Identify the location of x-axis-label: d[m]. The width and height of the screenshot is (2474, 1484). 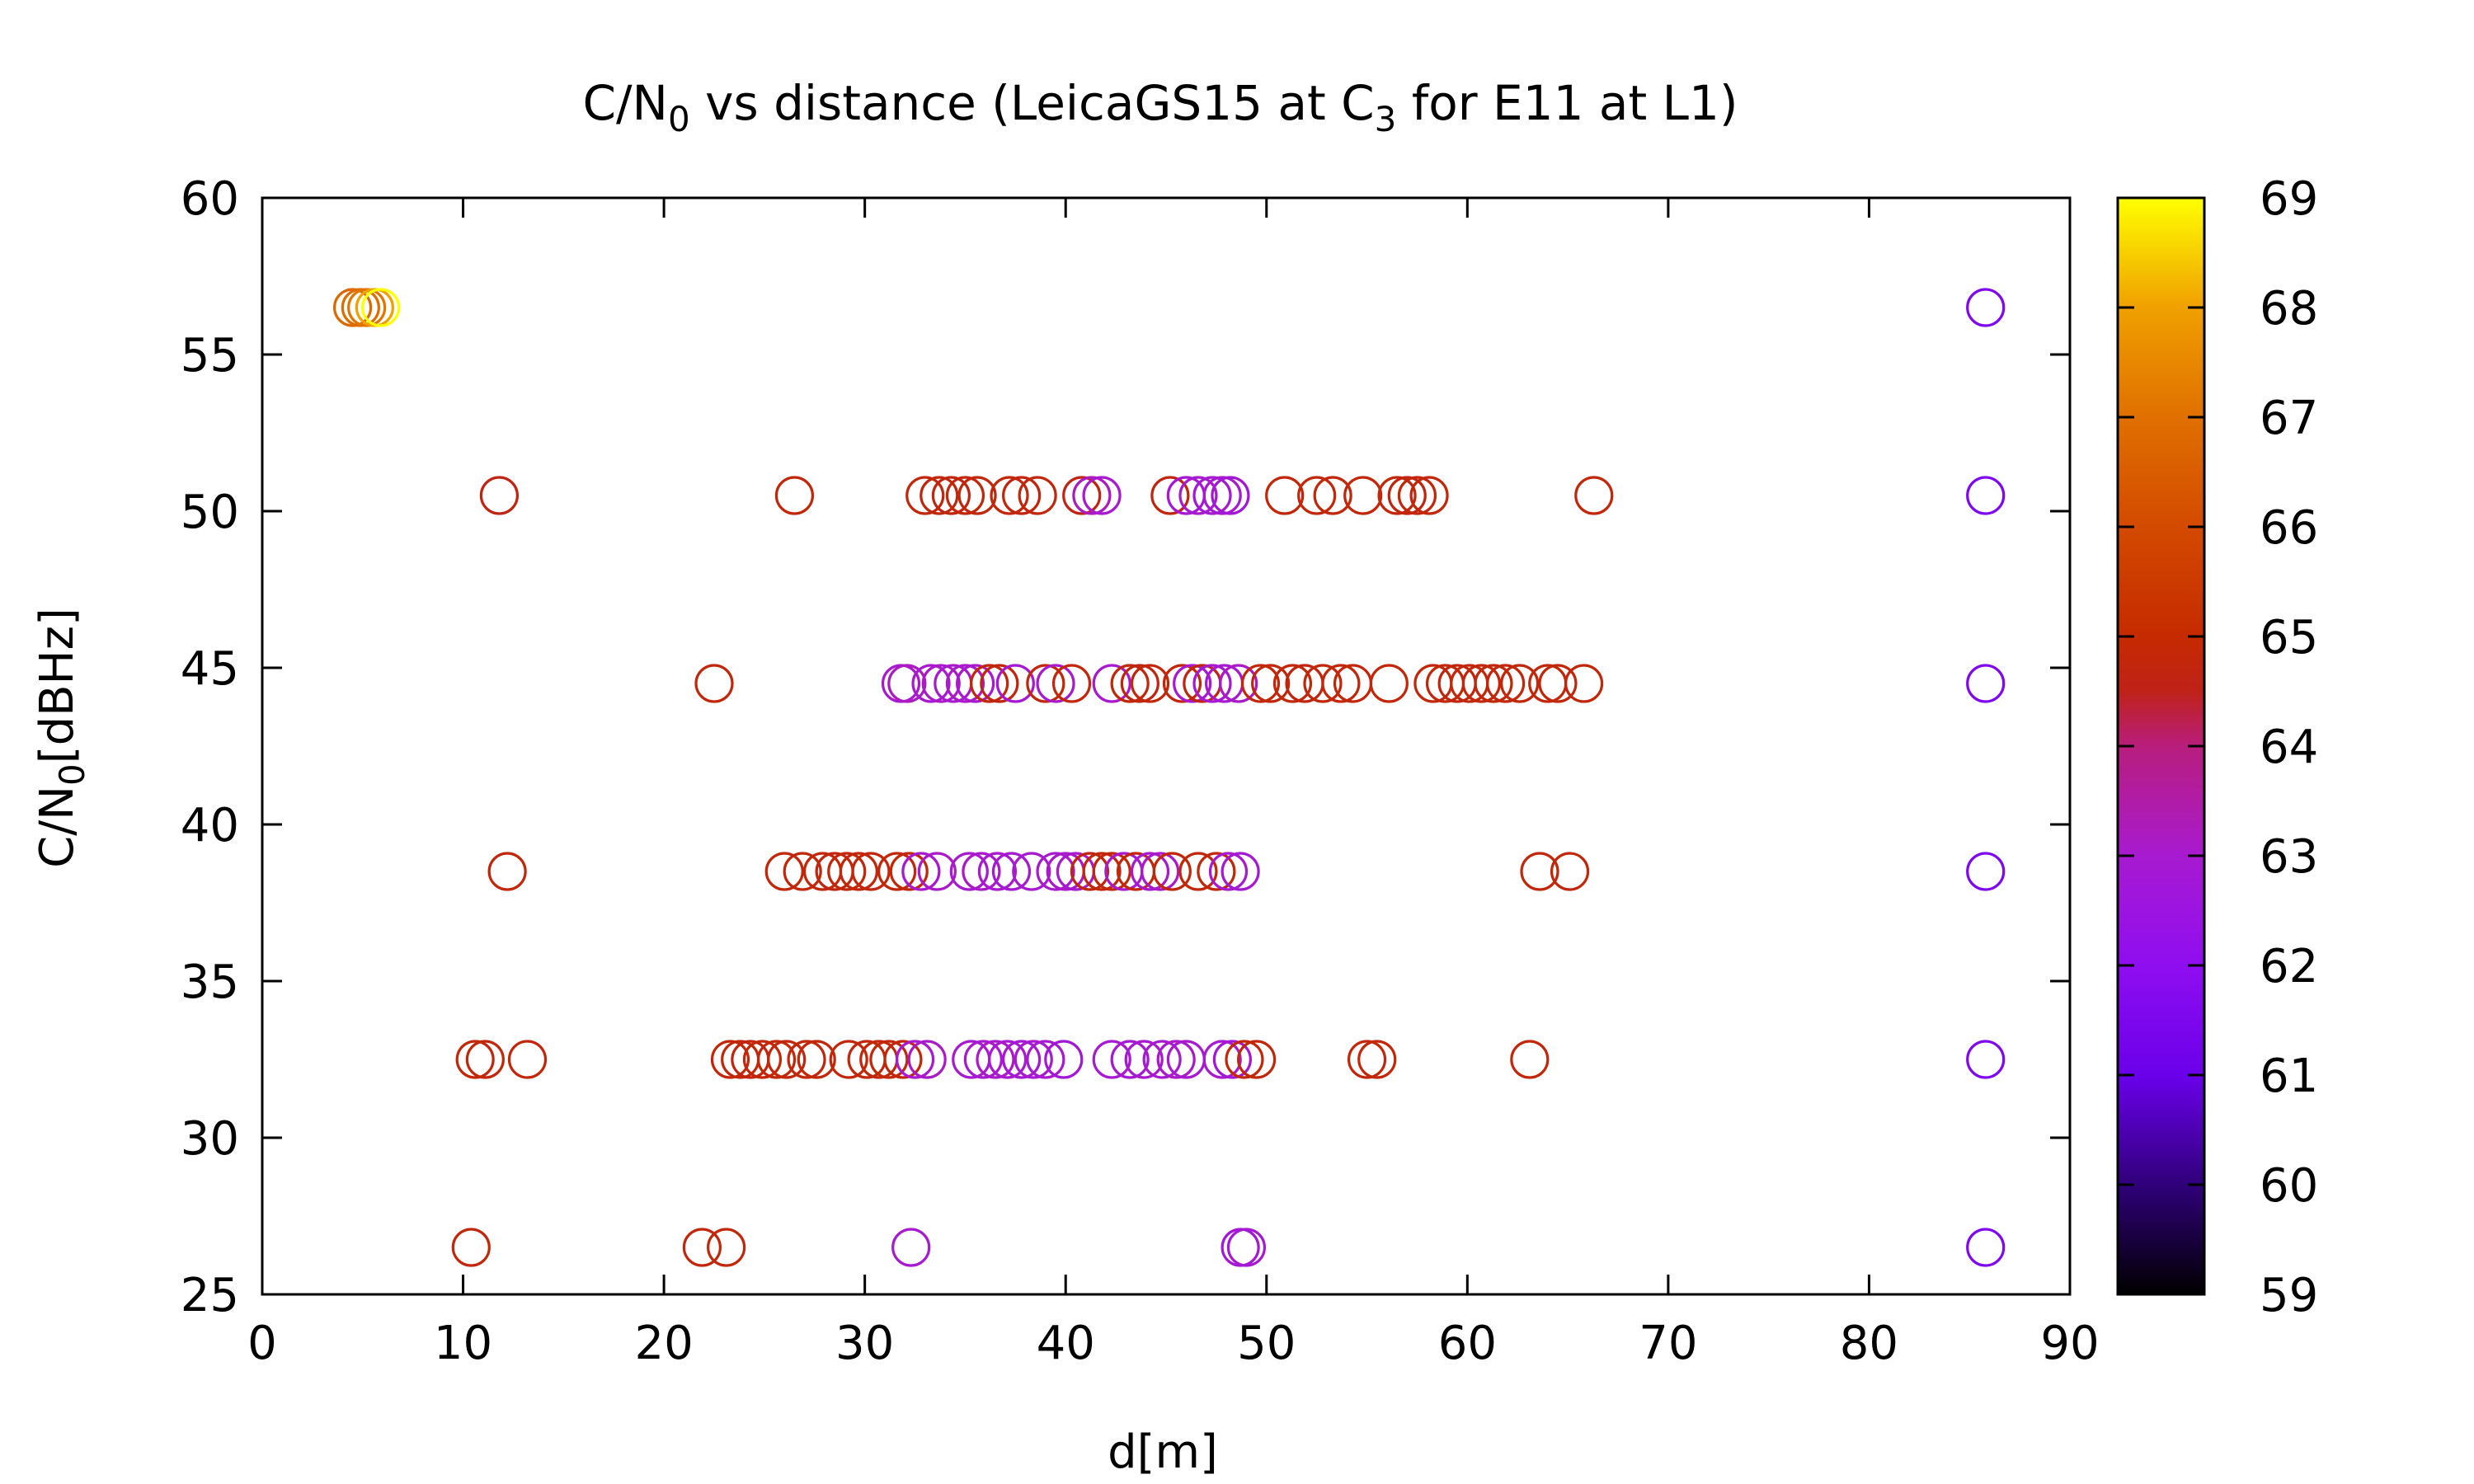
(1163, 1452).